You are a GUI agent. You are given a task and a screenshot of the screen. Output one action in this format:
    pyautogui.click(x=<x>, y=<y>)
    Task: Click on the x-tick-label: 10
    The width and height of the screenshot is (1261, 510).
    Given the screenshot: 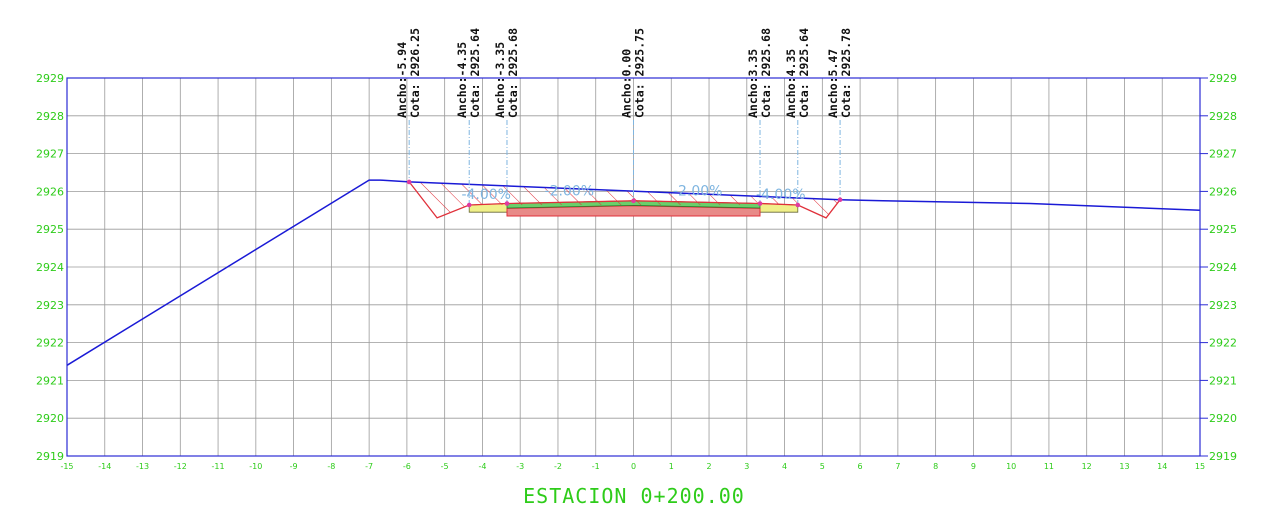 What is the action you would take?
    pyautogui.click(x=1011, y=466)
    